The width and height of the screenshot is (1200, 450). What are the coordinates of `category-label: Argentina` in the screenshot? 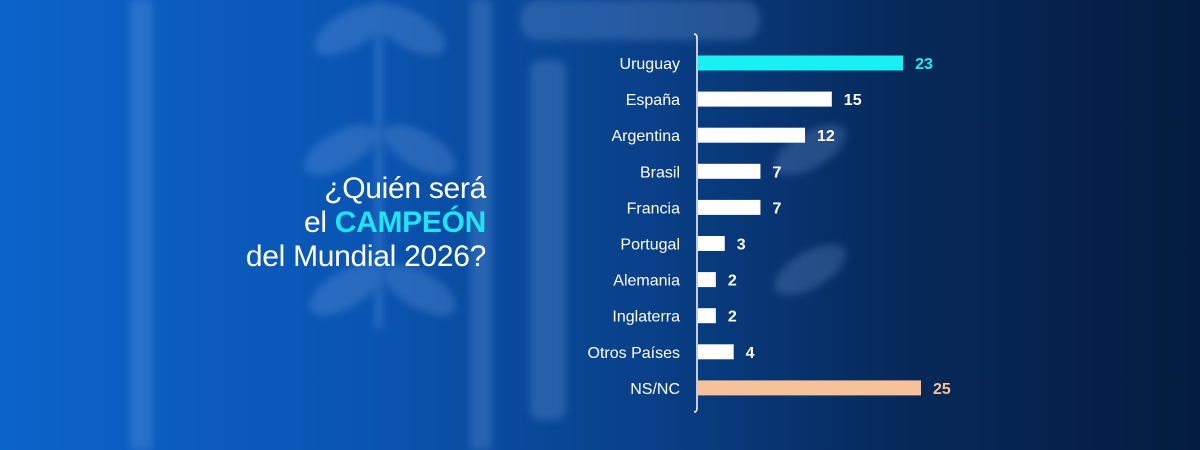 It's located at (646, 136).